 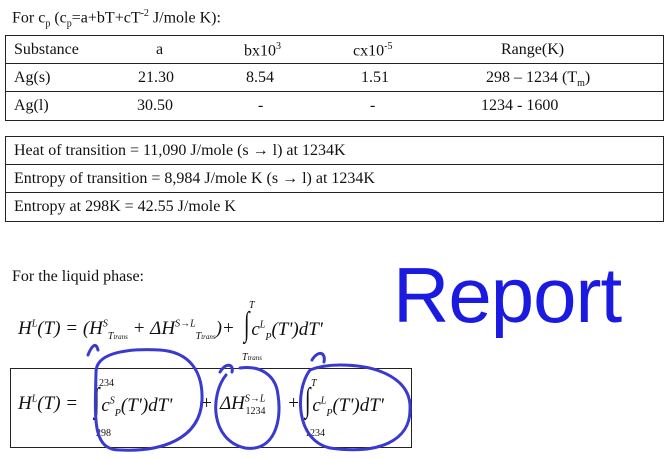 I want to click on cp-heading: For cp (cp=a+bT+cT-2 J/mole K):, so click(x=116, y=19).